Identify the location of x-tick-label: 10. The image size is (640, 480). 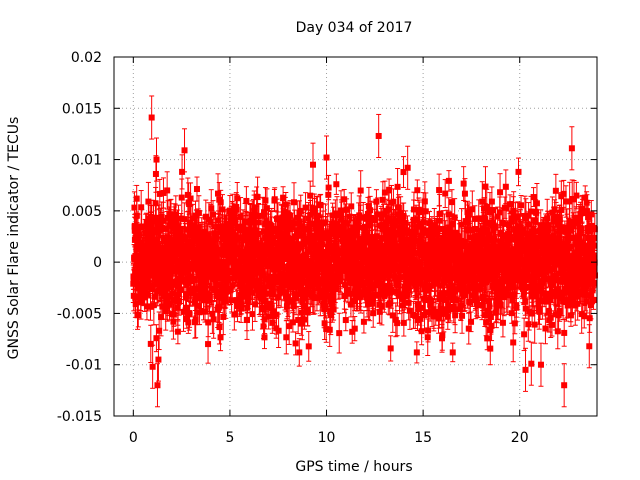
(327, 438).